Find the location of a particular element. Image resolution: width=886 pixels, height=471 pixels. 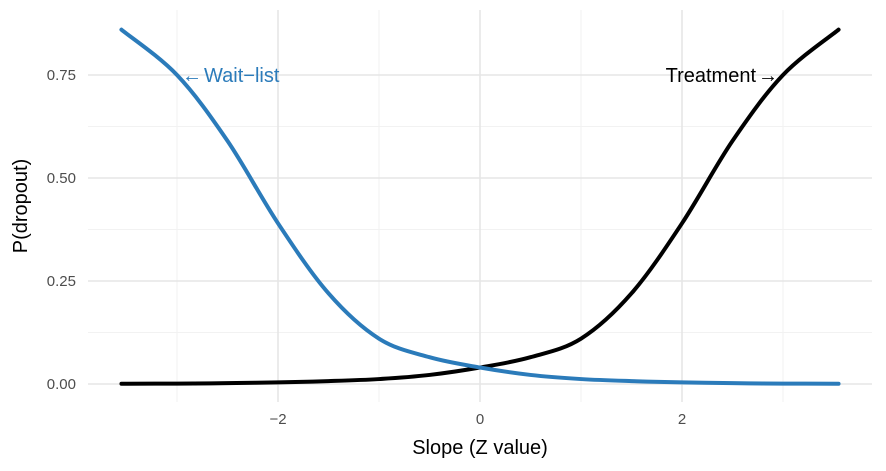

x-tick-label: 0 is located at coordinates (480, 419).